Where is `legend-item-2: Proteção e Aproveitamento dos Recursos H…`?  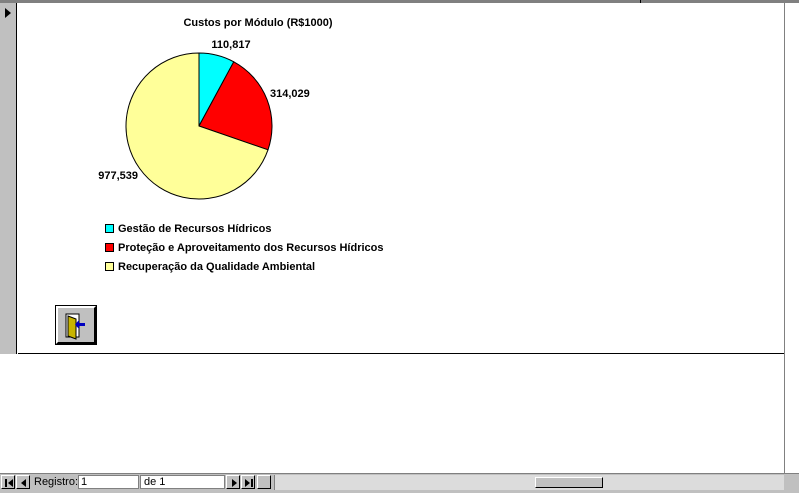
legend-item-2: Proteção e Aproveitamento dos Recursos H… is located at coordinates (244, 247).